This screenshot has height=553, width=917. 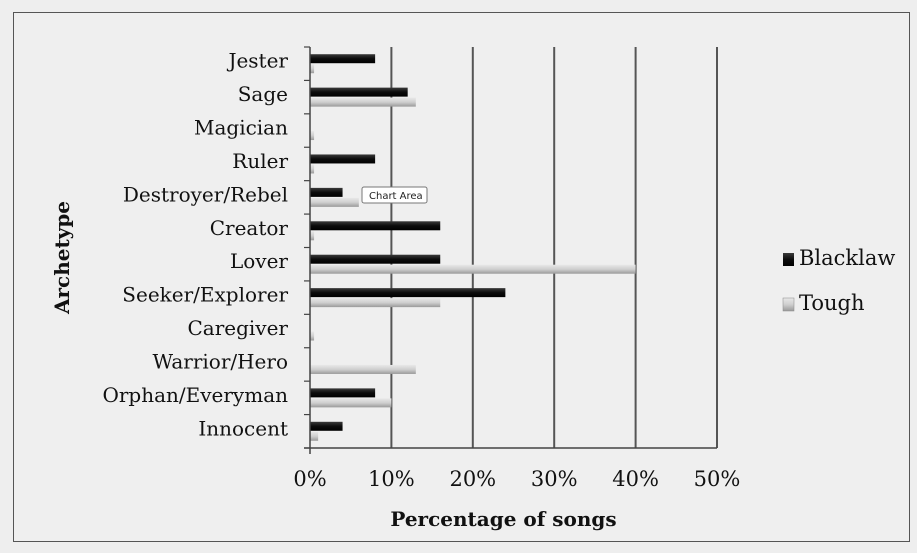 What do you see at coordinates (243, 428) in the screenshot?
I see `category-label: Innocent` at bounding box center [243, 428].